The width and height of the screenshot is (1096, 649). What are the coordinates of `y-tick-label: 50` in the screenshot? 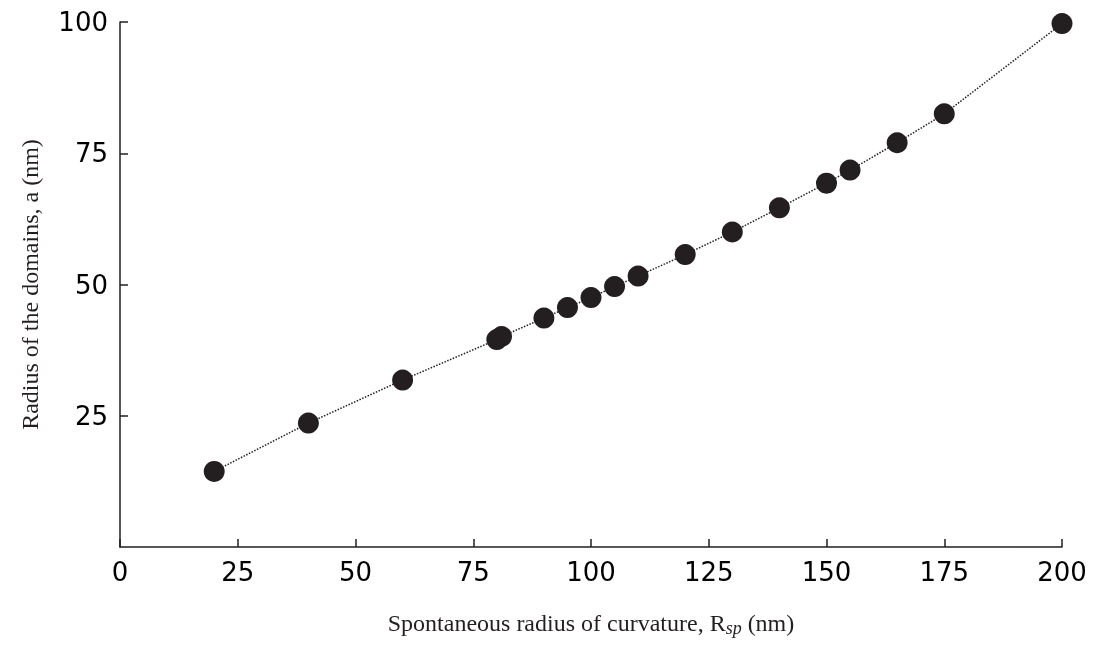 It's located at (91, 284).